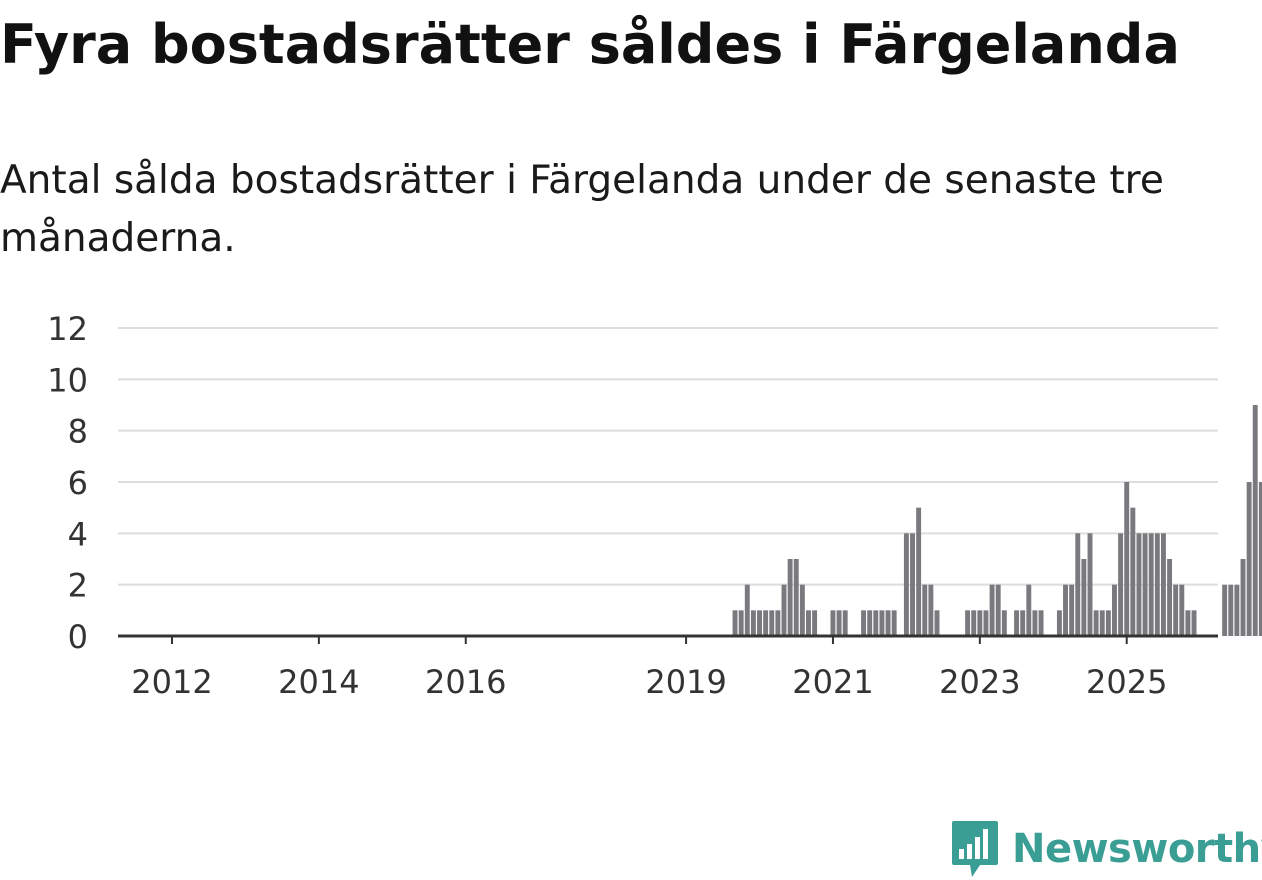  I want to click on y-tick-label: 2, so click(78, 586).